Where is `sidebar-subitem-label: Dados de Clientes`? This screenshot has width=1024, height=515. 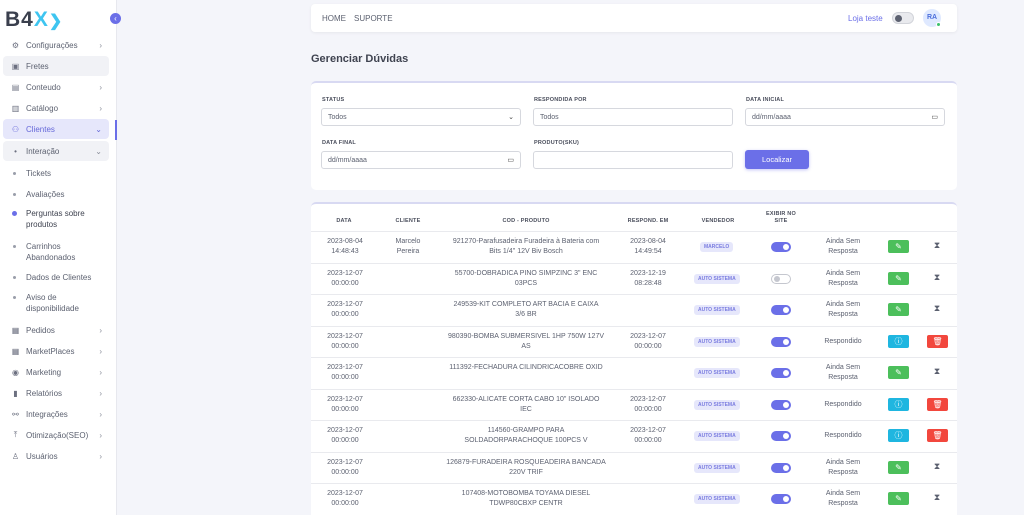 sidebar-subitem-label: Dados de Clientes is located at coordinates (59, 277).